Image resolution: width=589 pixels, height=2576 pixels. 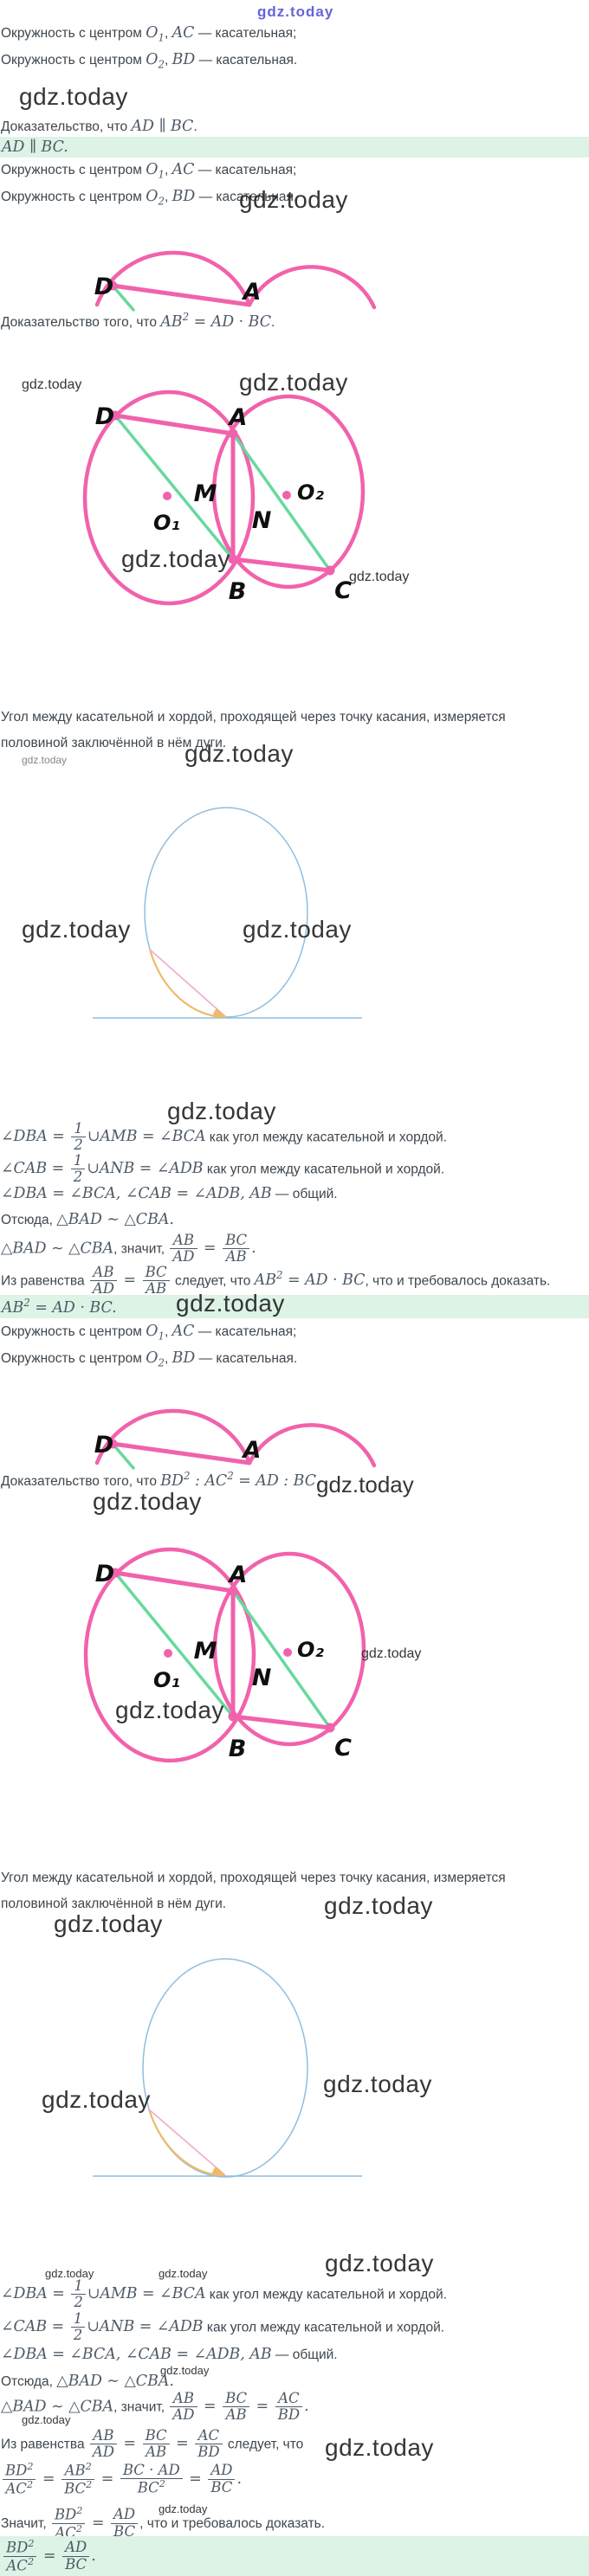 I want to click on highlight-result-task2: BD2 AC2 = AD BC., so click(x=294, y=2556).